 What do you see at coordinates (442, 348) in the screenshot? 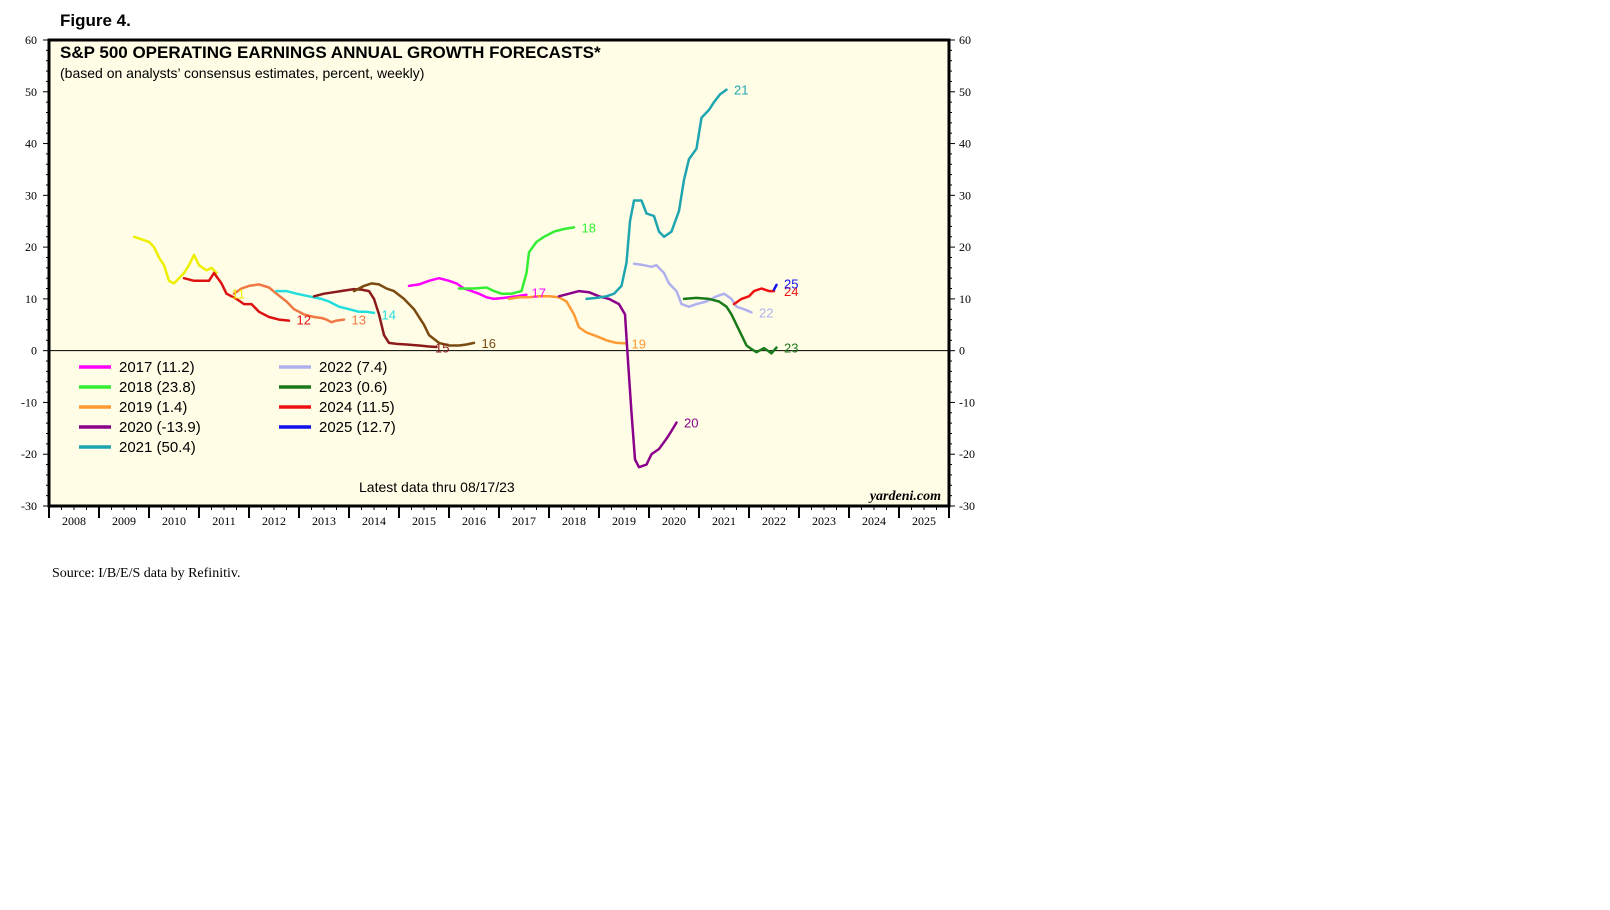
I see `series-label-15: 15` at bounding box center [442, 348].